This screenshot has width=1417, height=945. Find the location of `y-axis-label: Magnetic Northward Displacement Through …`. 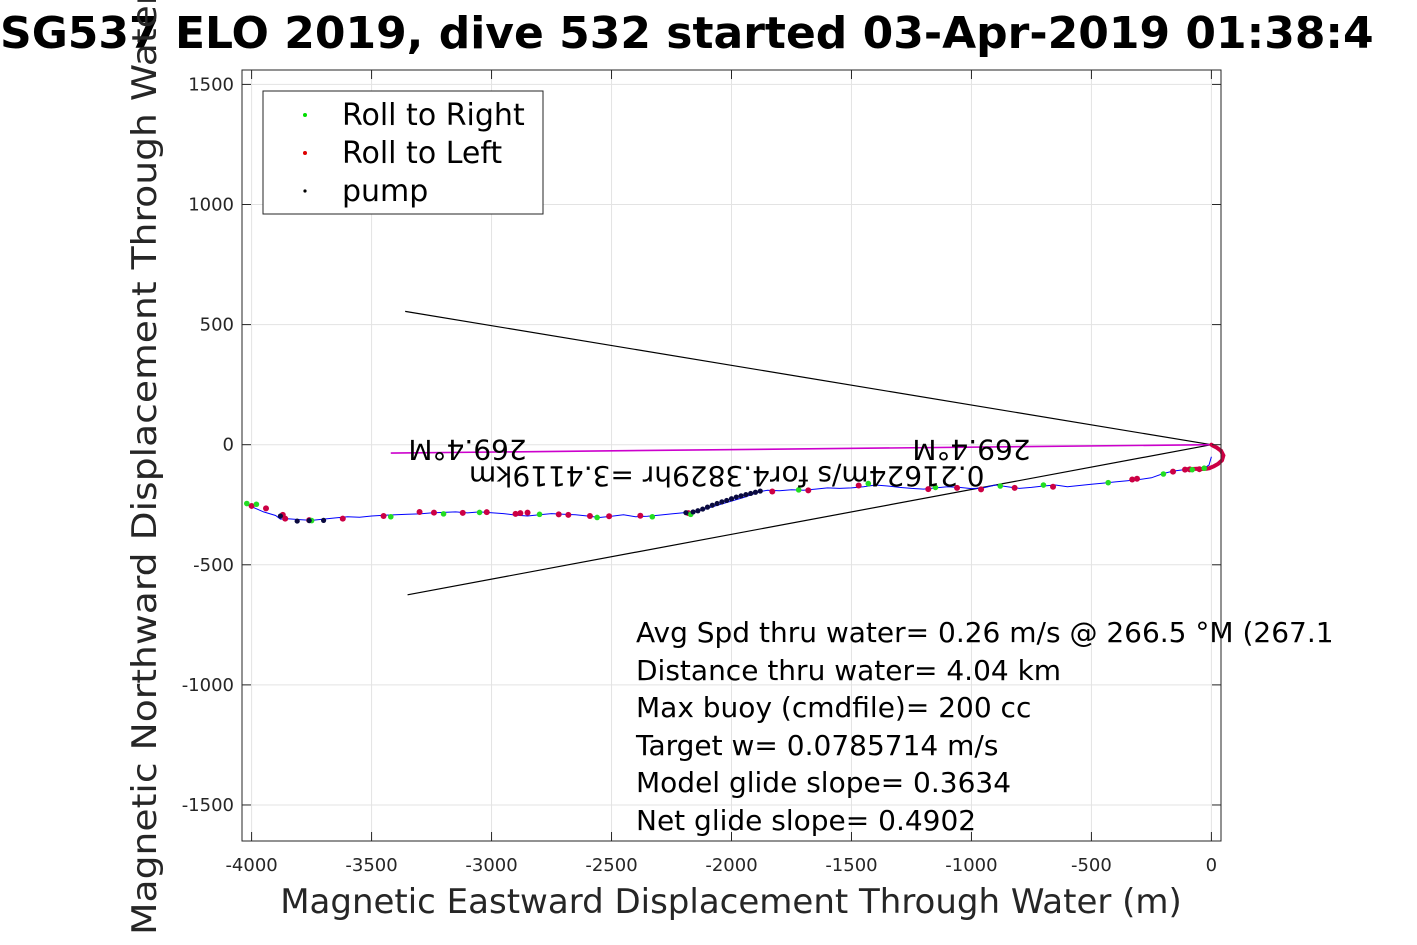

y-axis-label: Magnetic Northward Displacement Through … is located at coordinates (145, 467).